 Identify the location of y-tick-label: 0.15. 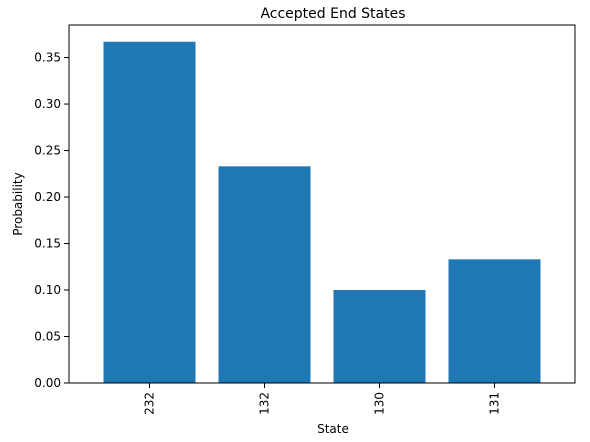
(47, 244).